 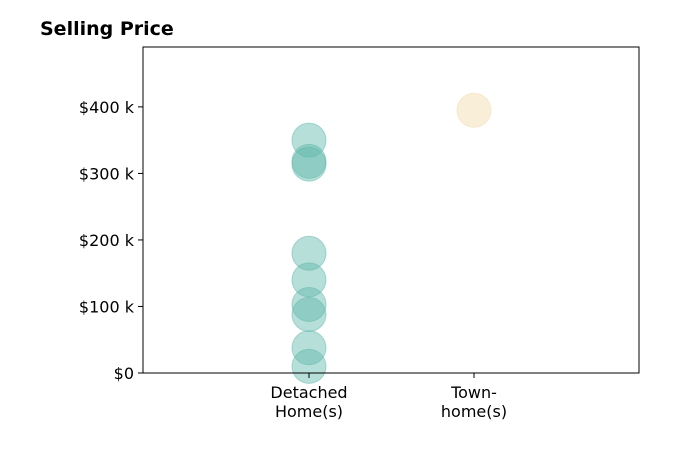 What do you see at coordinates (309, 411) in the screenshot?
I see `x-tick-label: Home(s)` at bounding box center [309, 411].